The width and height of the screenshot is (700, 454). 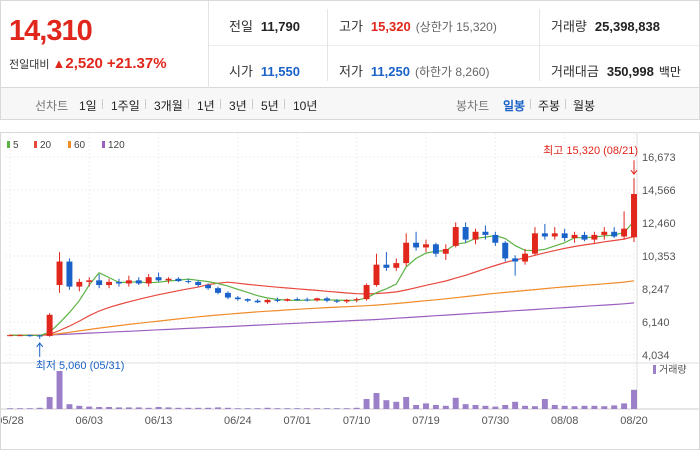 What do you see at coordinates (590, 150) in the screenshot?
I see `high-annotation: 최고 15,320 (08/21)` at bounding box center [590, 150].